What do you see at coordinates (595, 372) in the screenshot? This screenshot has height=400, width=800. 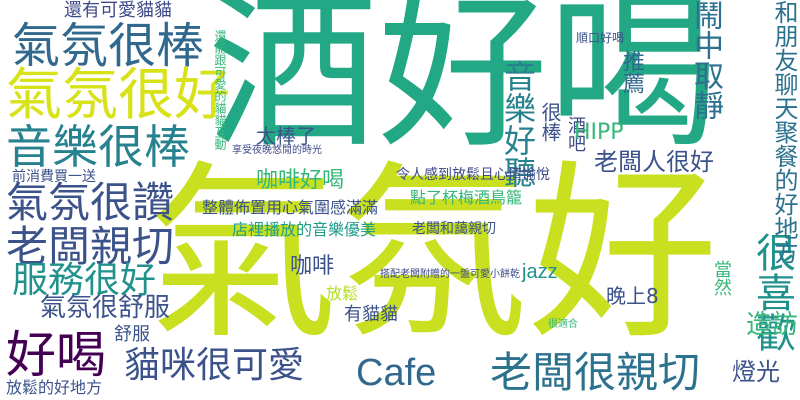 I see `word-lao-ban-hen-qin-qie: 老闆很親切` at bounding box center [595, 372].